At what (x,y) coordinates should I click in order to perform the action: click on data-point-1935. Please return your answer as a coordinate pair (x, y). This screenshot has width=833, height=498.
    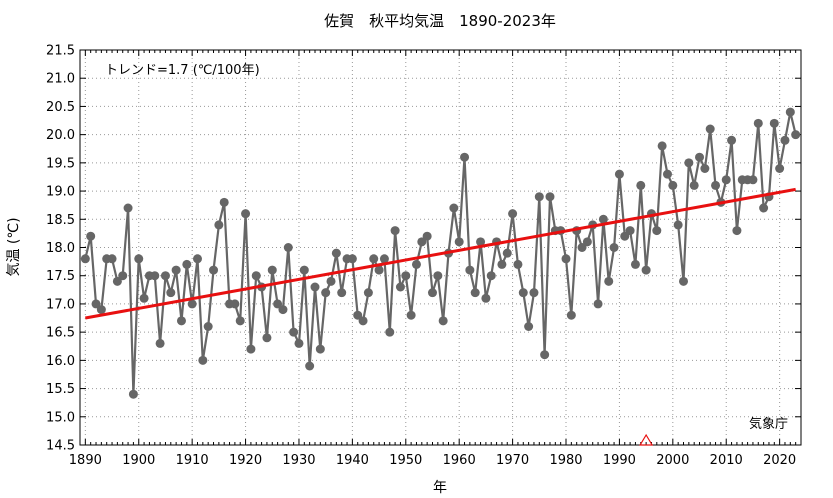
    Looking at the image, I should click on (326, 293).